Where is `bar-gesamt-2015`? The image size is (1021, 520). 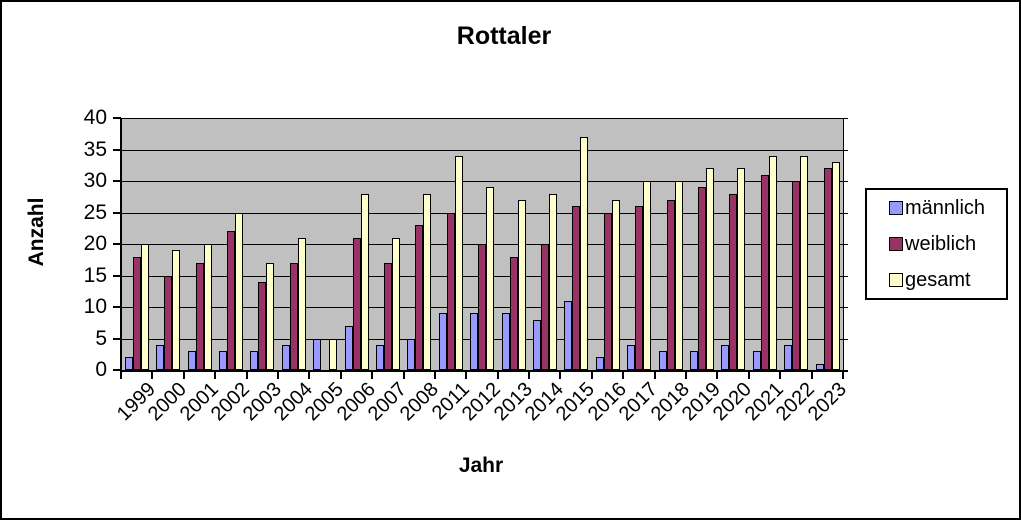 bar-gesamt-2015 is located at coordinates (584, 253).